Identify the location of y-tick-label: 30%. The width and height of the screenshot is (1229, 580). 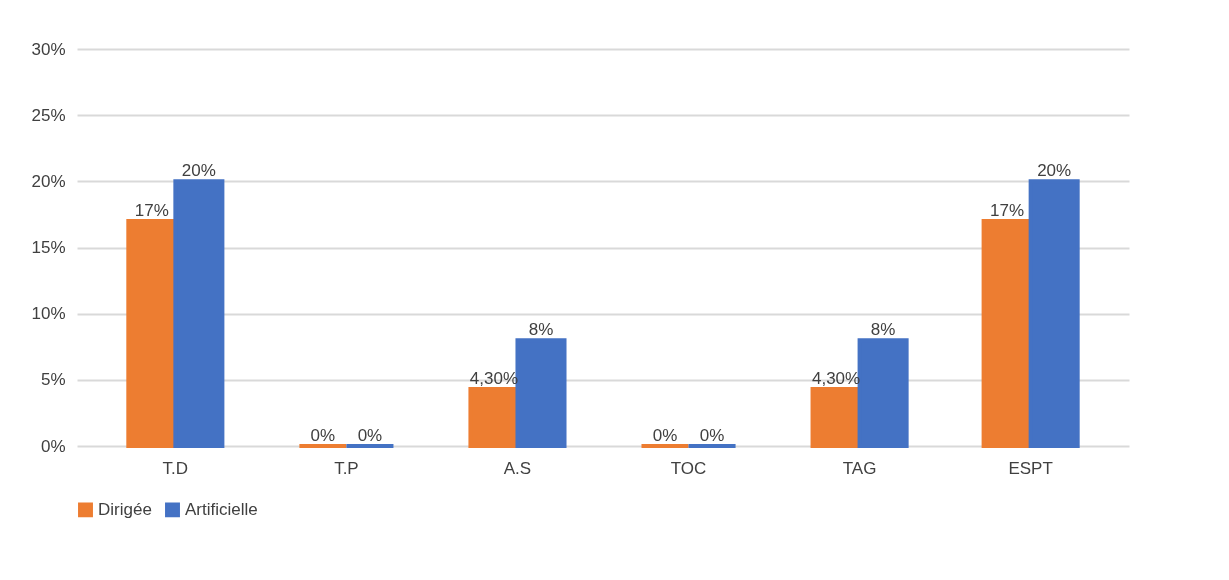
(48, 49).